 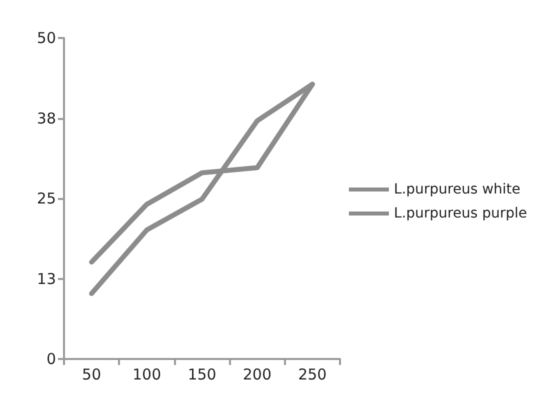 What do you see at coordinates (46, 199) in the screenshot?
I see `y-tick-label: 25` at bounding box center [46, 199].